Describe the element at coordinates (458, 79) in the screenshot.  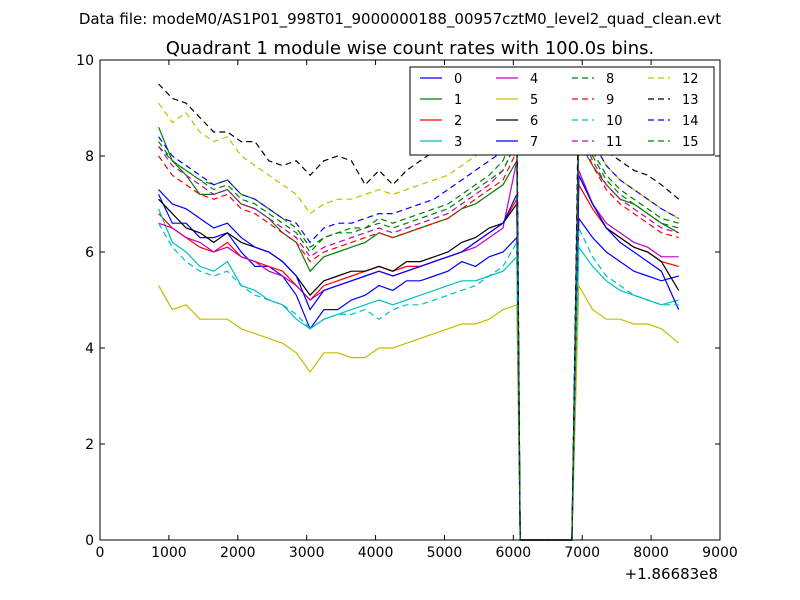
I see `legend-label: 0` at that location.